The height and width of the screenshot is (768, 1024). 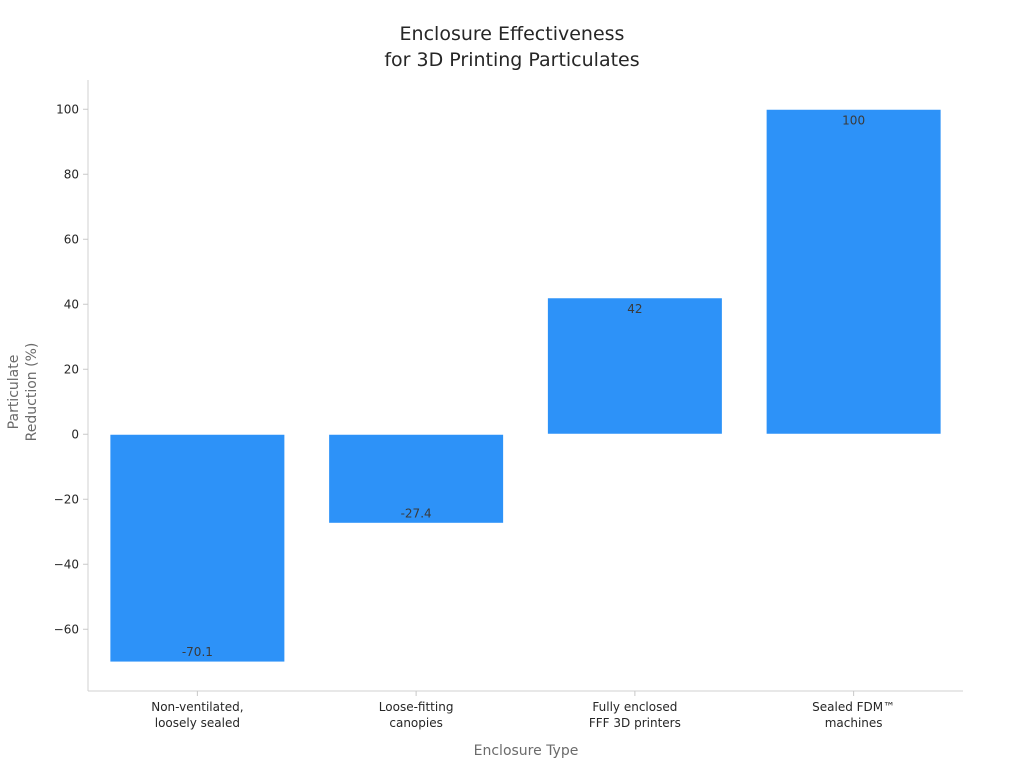 I want to click on x-axis-label: Enclosure Type, so click(x=526, y=751).